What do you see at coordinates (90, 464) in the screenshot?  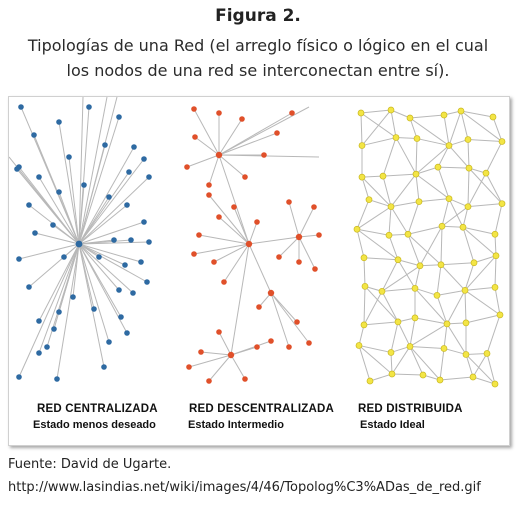 I see `source-label: Fuente: David de Ugarte.` at bounding box center [90, 464].